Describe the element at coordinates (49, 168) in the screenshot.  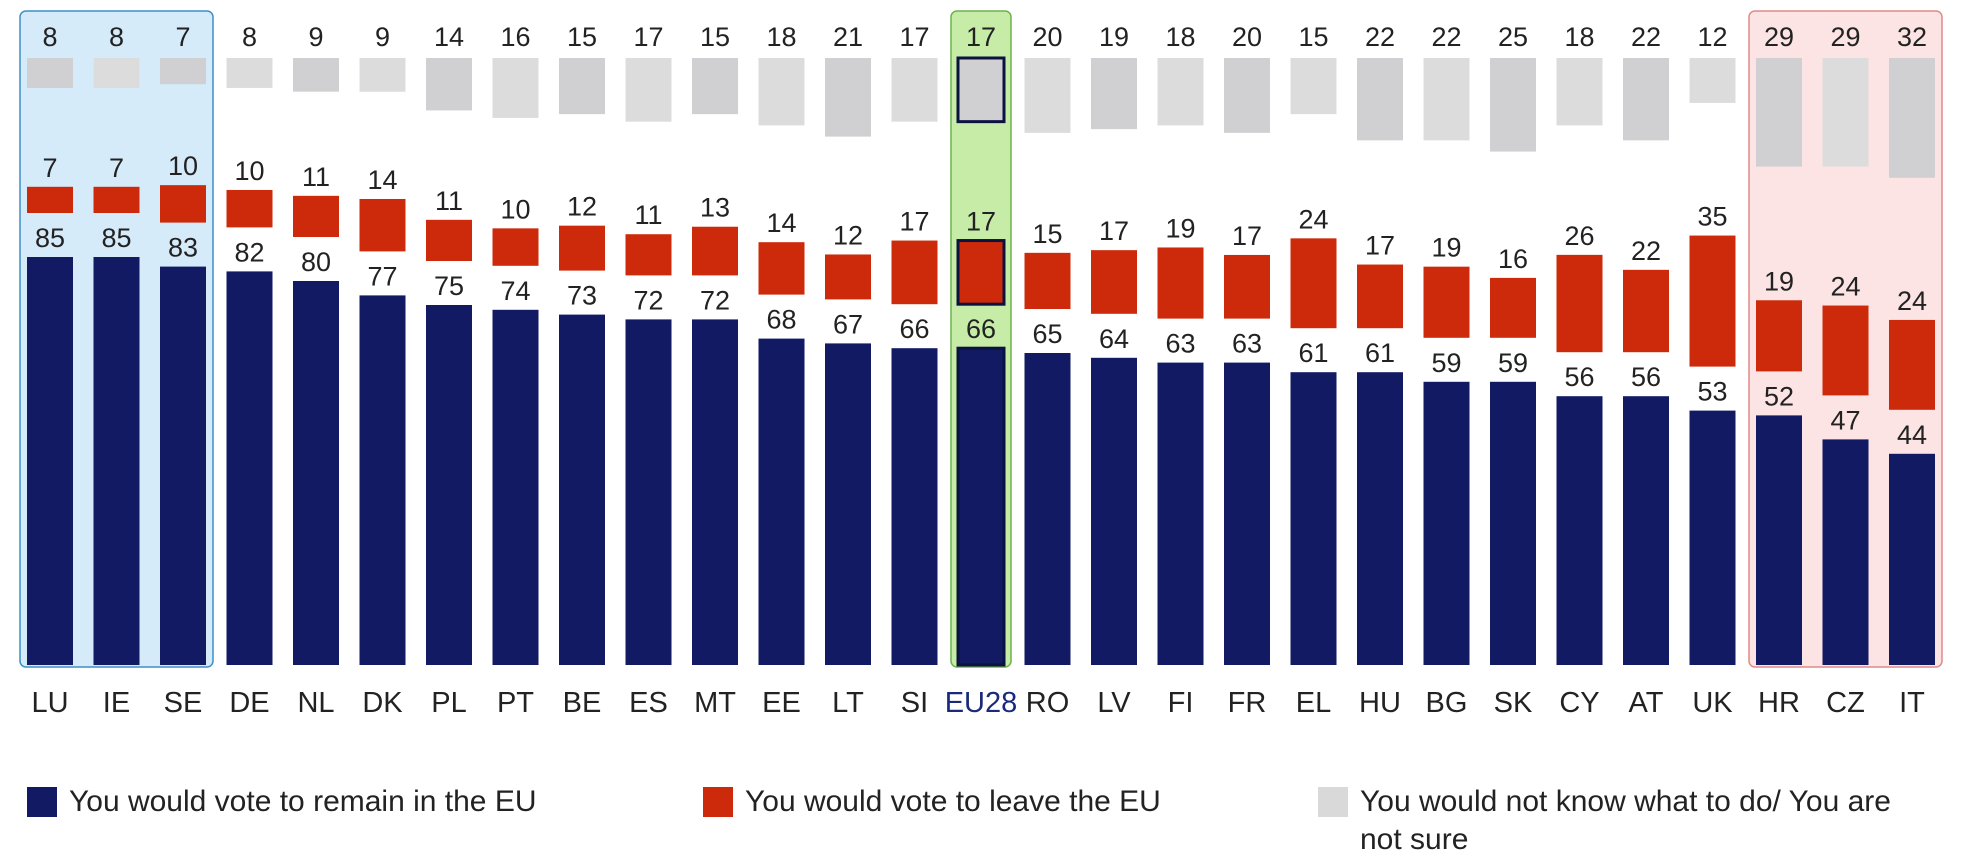
I see `label-leave-lu: 7` at that location.